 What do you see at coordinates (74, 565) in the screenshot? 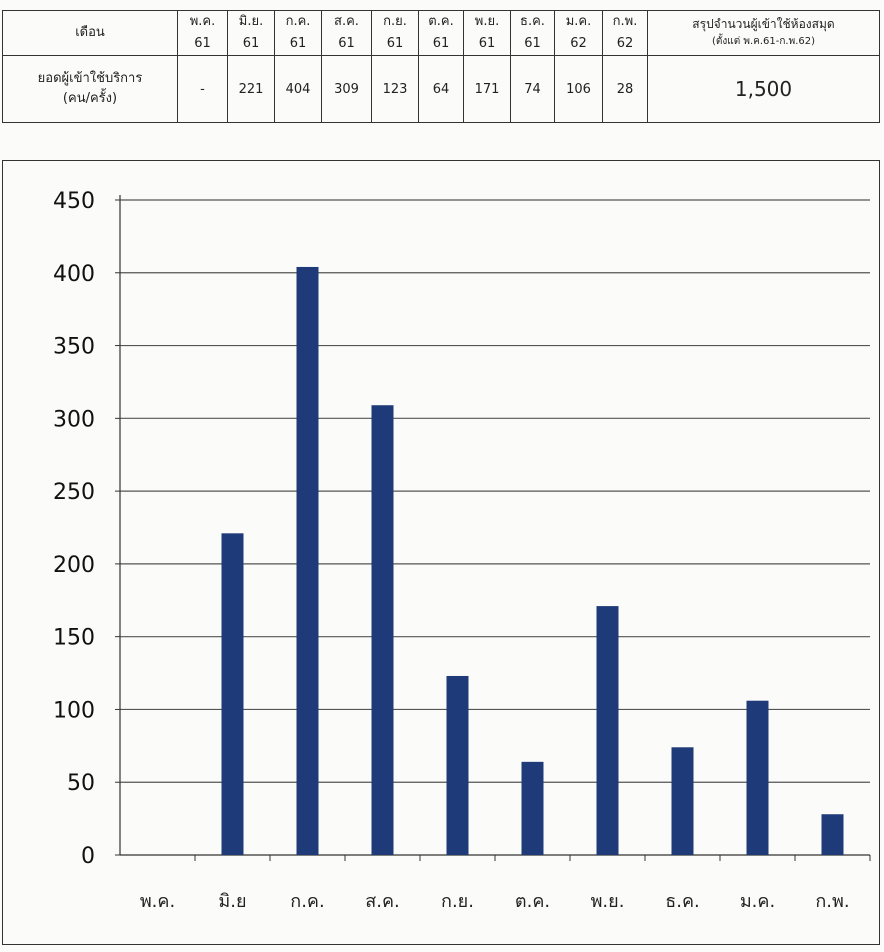
I see `y-tick-label: 200` at bounding box center [74, 565].